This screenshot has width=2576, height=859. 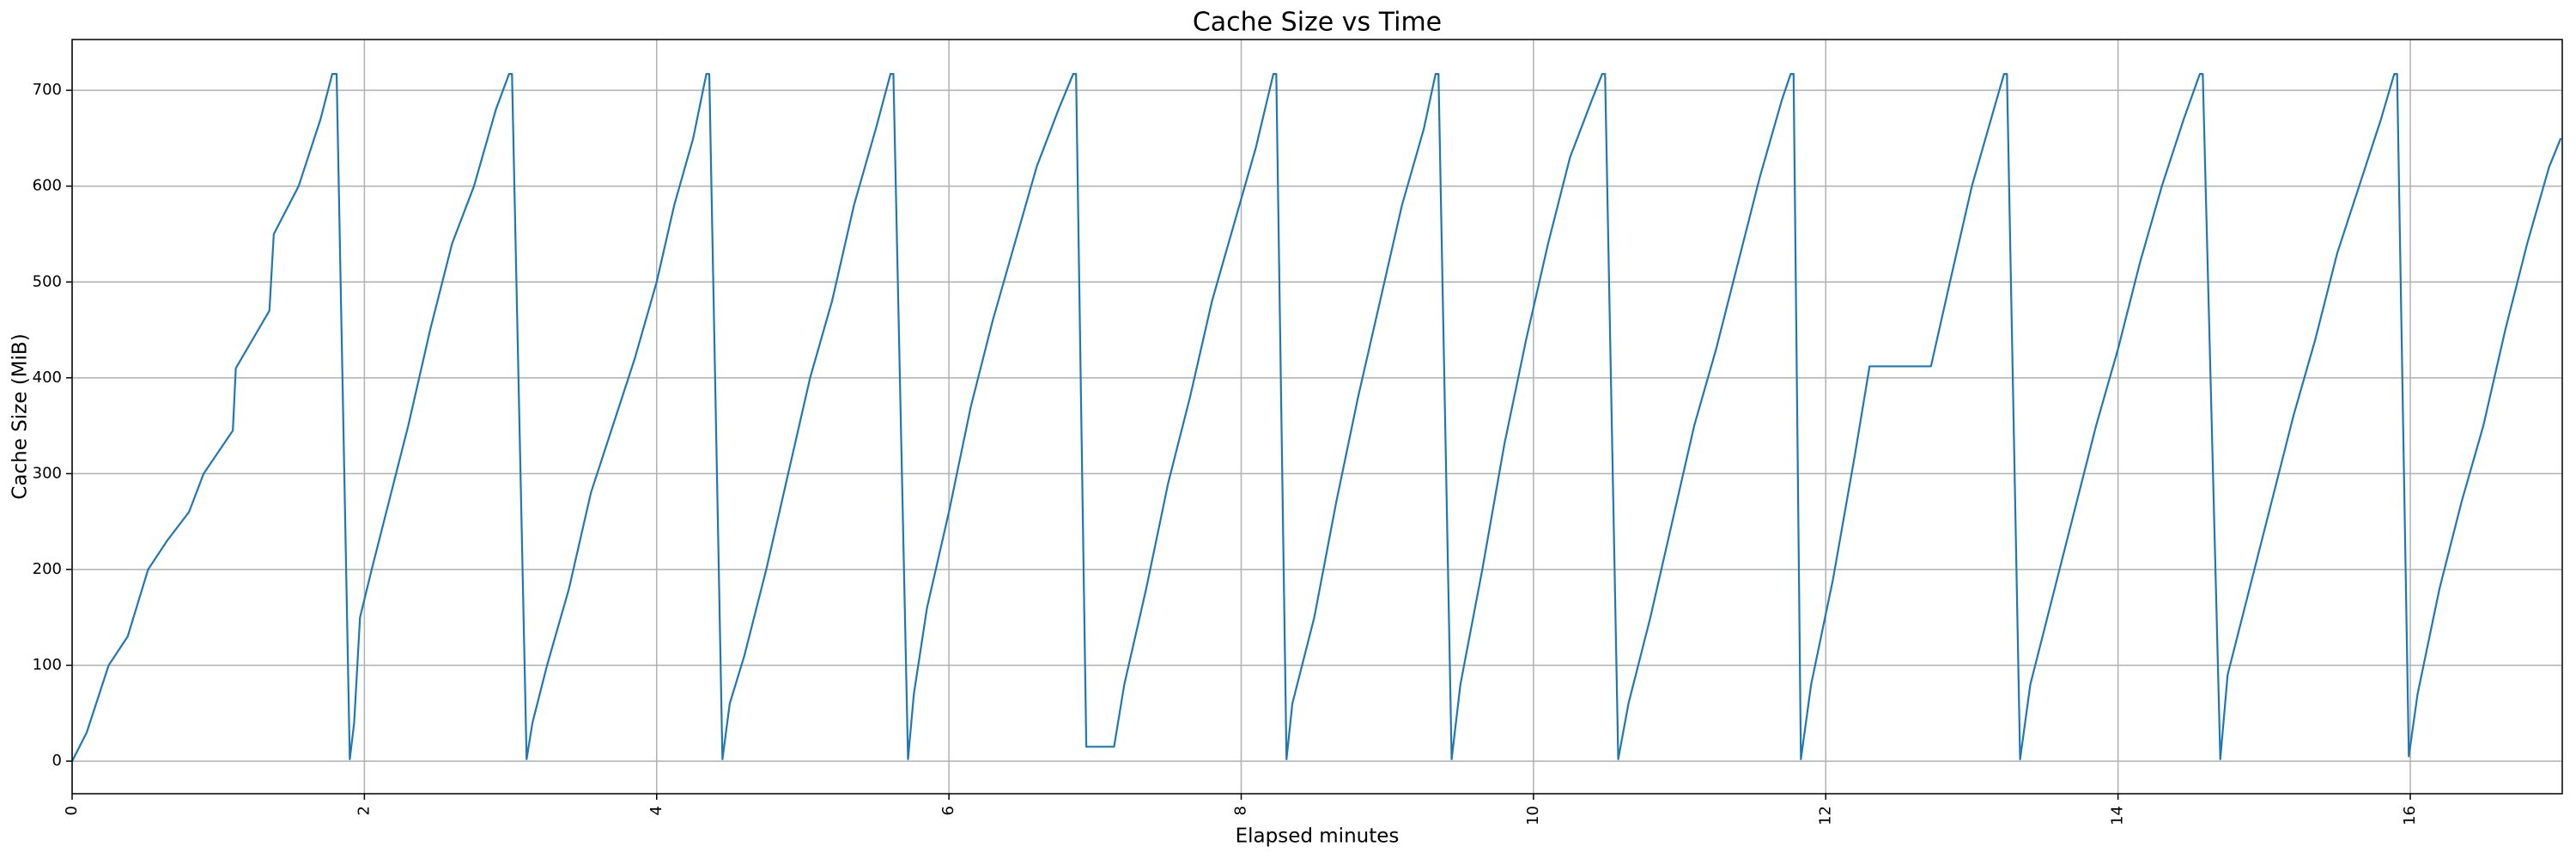 I want to click on y-tick-label: 200, so click(x=48, y=569).